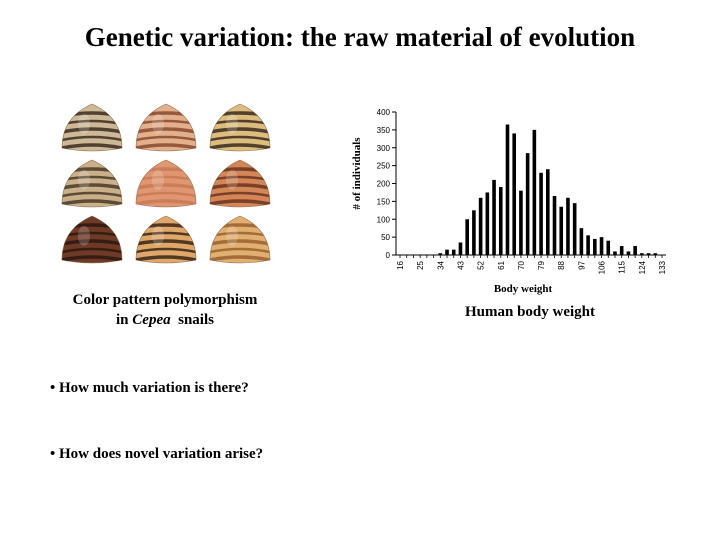 The width and height of the screenshot is (720, 540). I want to click on y-tick-label: 150, so click(384, 201).